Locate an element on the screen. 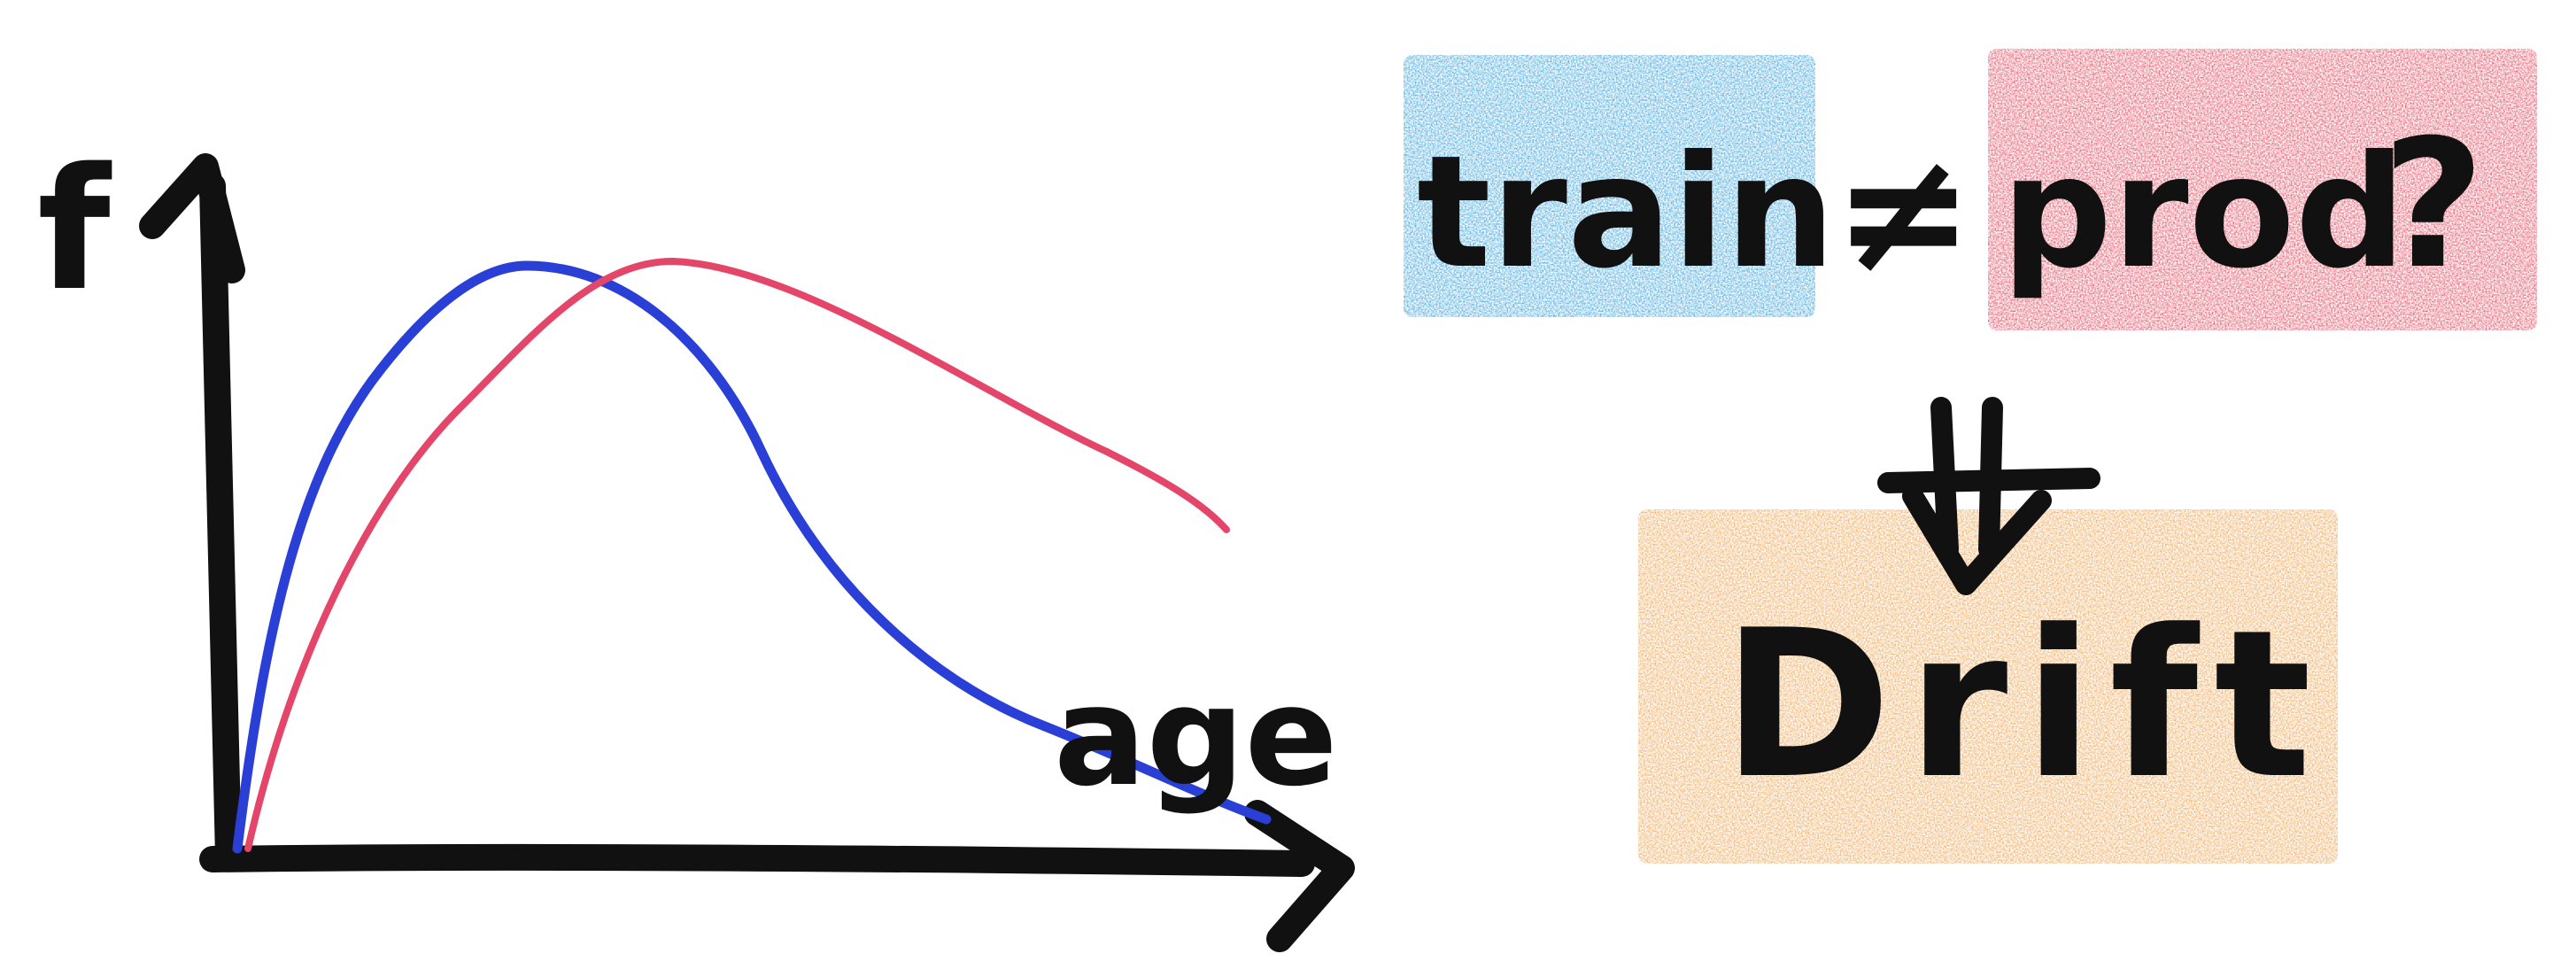 The image size is (2576, 977). drift-label: Drift is located at coordinates (2024, 705).